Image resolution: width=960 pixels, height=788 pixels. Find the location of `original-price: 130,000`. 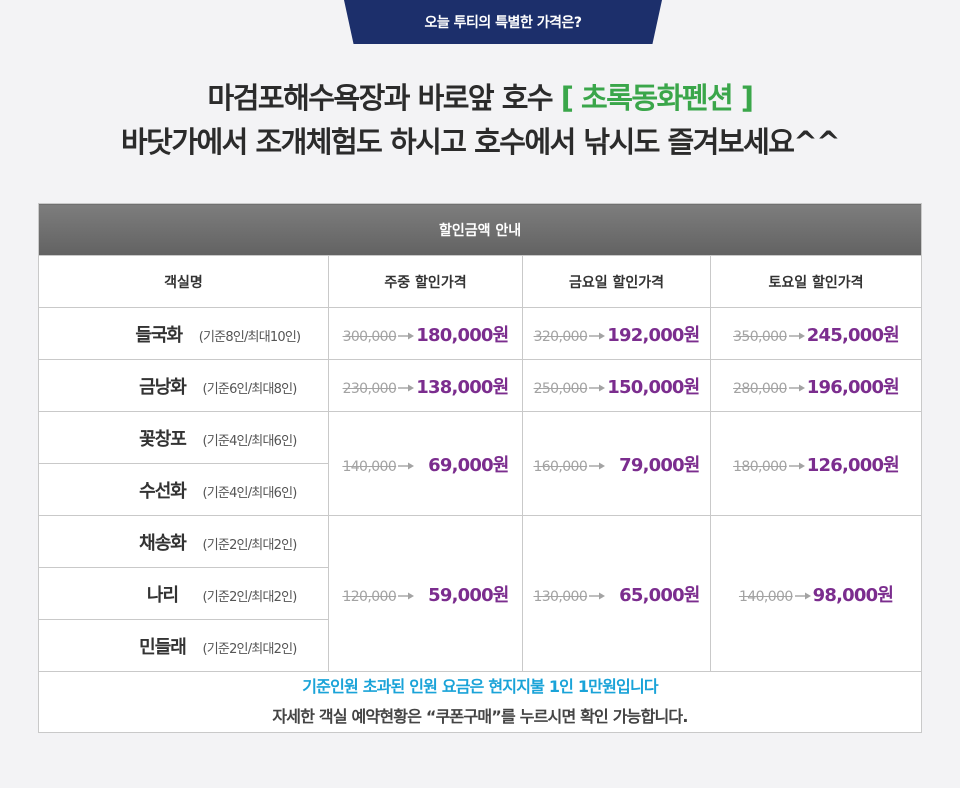

original-price: 130,000 is located at coordinates (560, 596).